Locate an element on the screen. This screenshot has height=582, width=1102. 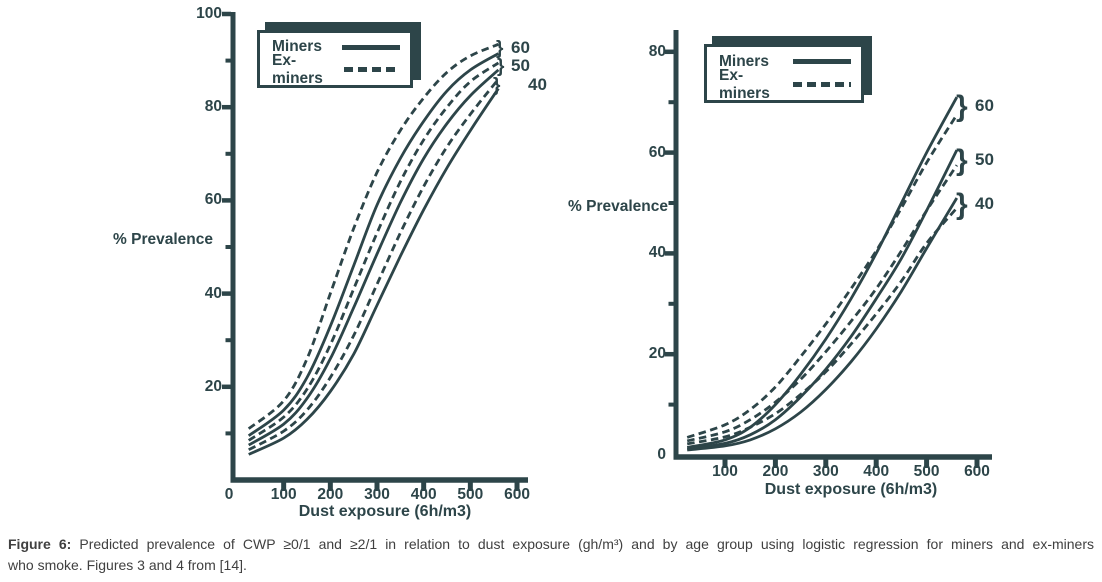
y-tick-label: 0 is located at coordinates (661, 454).